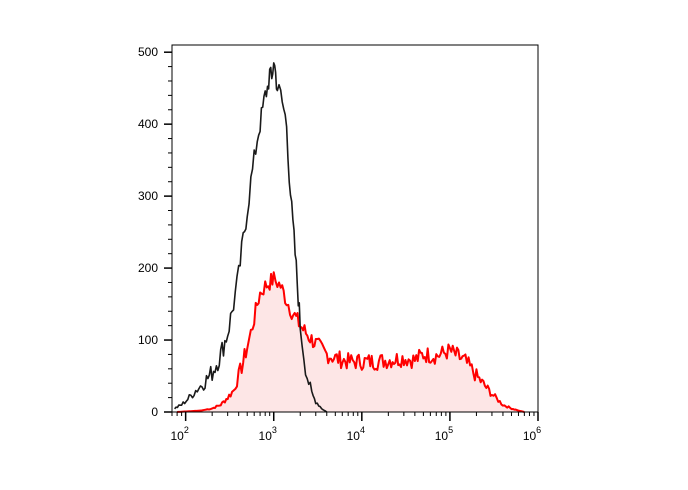  I want to click on y-tick-label: 200, so click(148, 268).